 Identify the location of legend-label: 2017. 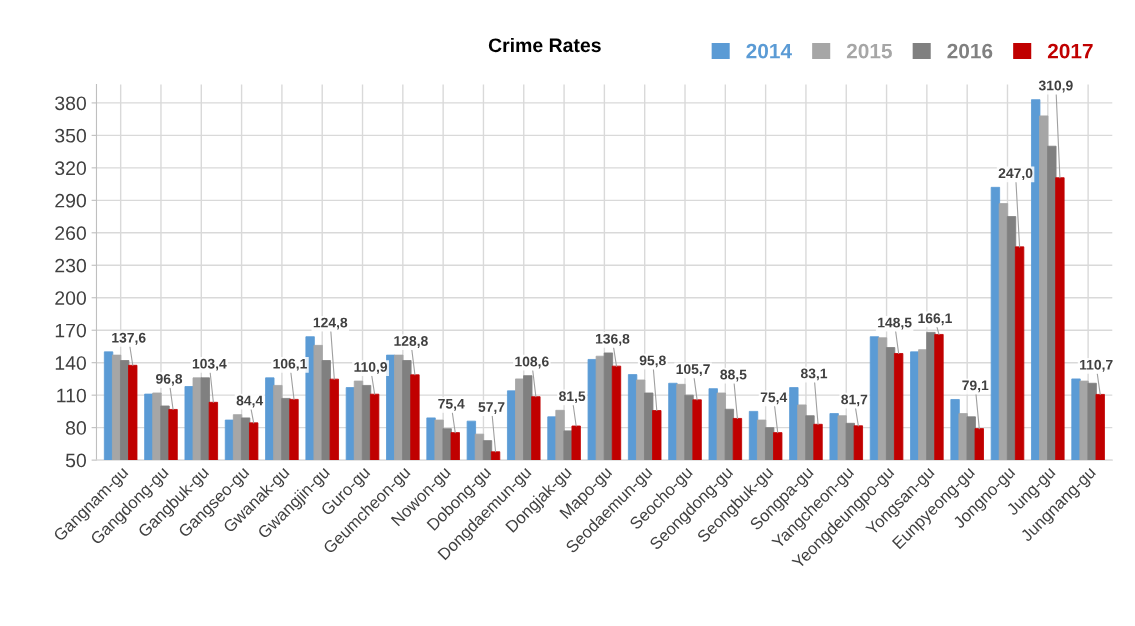
(1070, 51).